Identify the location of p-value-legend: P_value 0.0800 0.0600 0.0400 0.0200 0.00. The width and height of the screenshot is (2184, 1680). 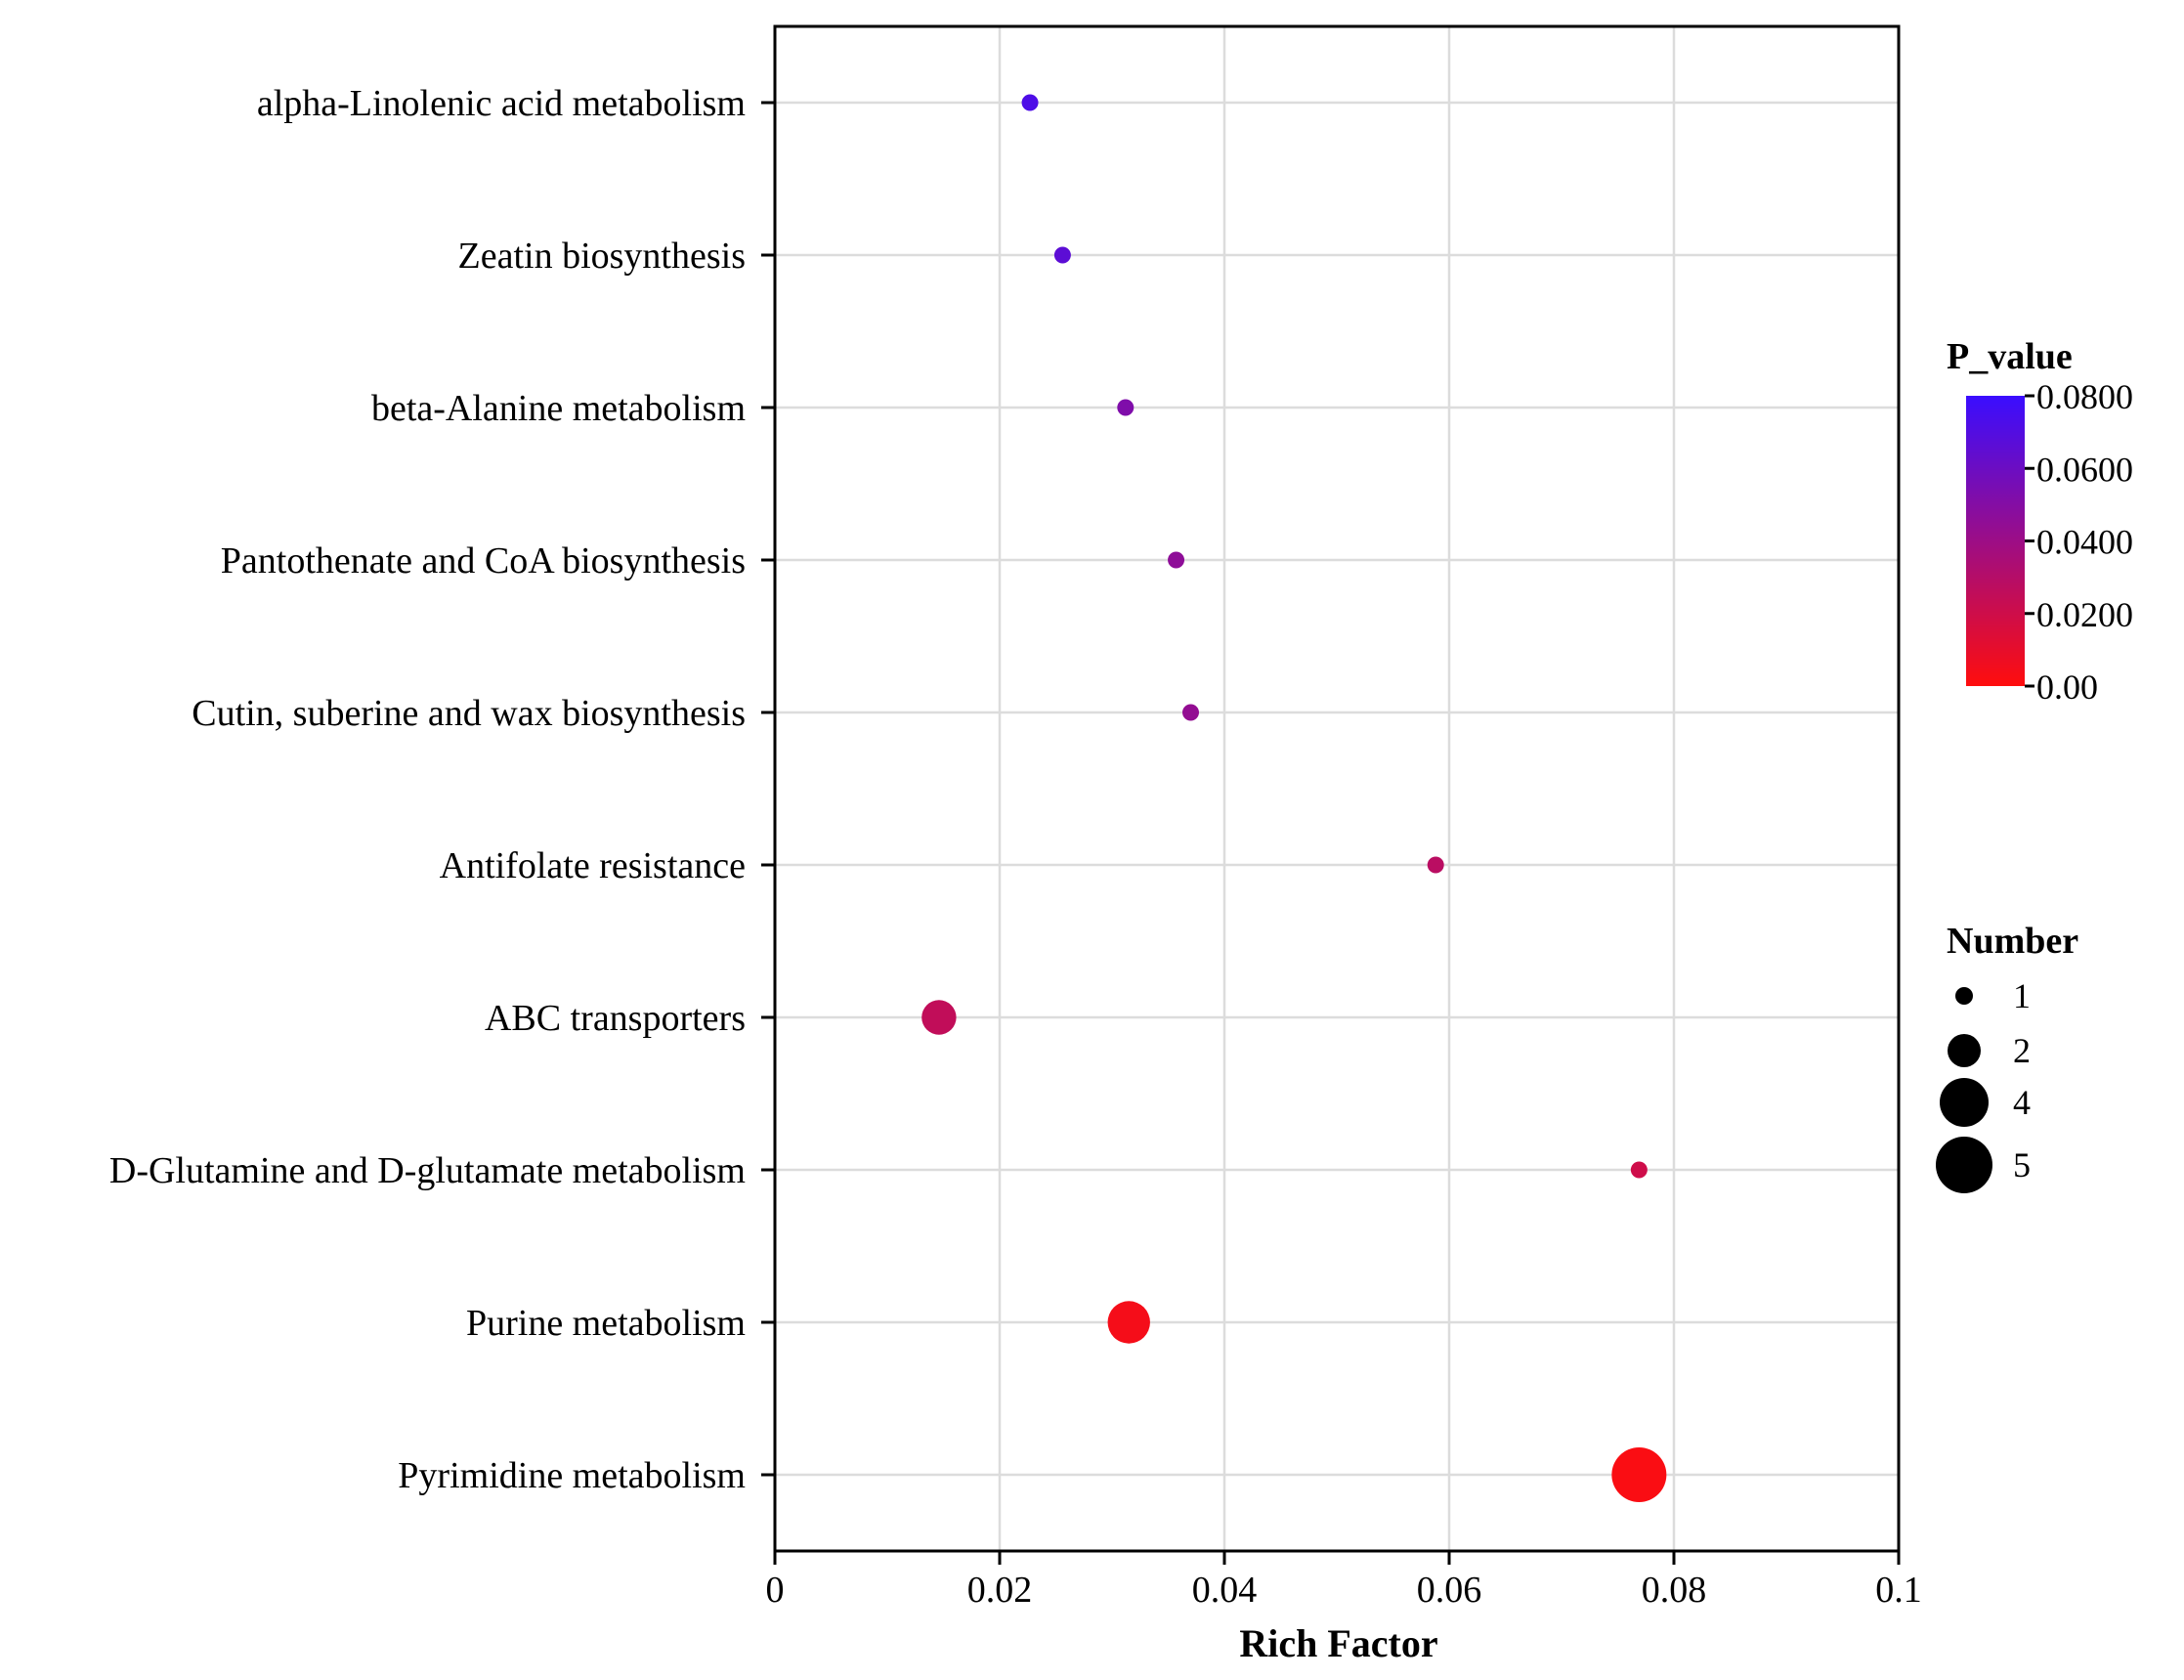
(2040, 521).